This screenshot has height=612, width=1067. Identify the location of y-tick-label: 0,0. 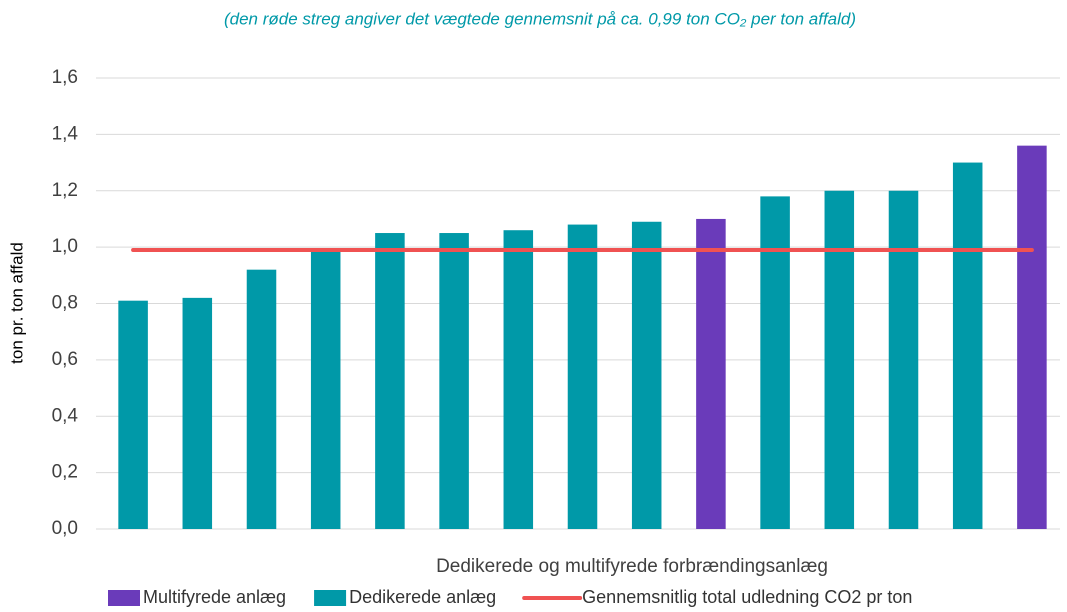
(65, 528).